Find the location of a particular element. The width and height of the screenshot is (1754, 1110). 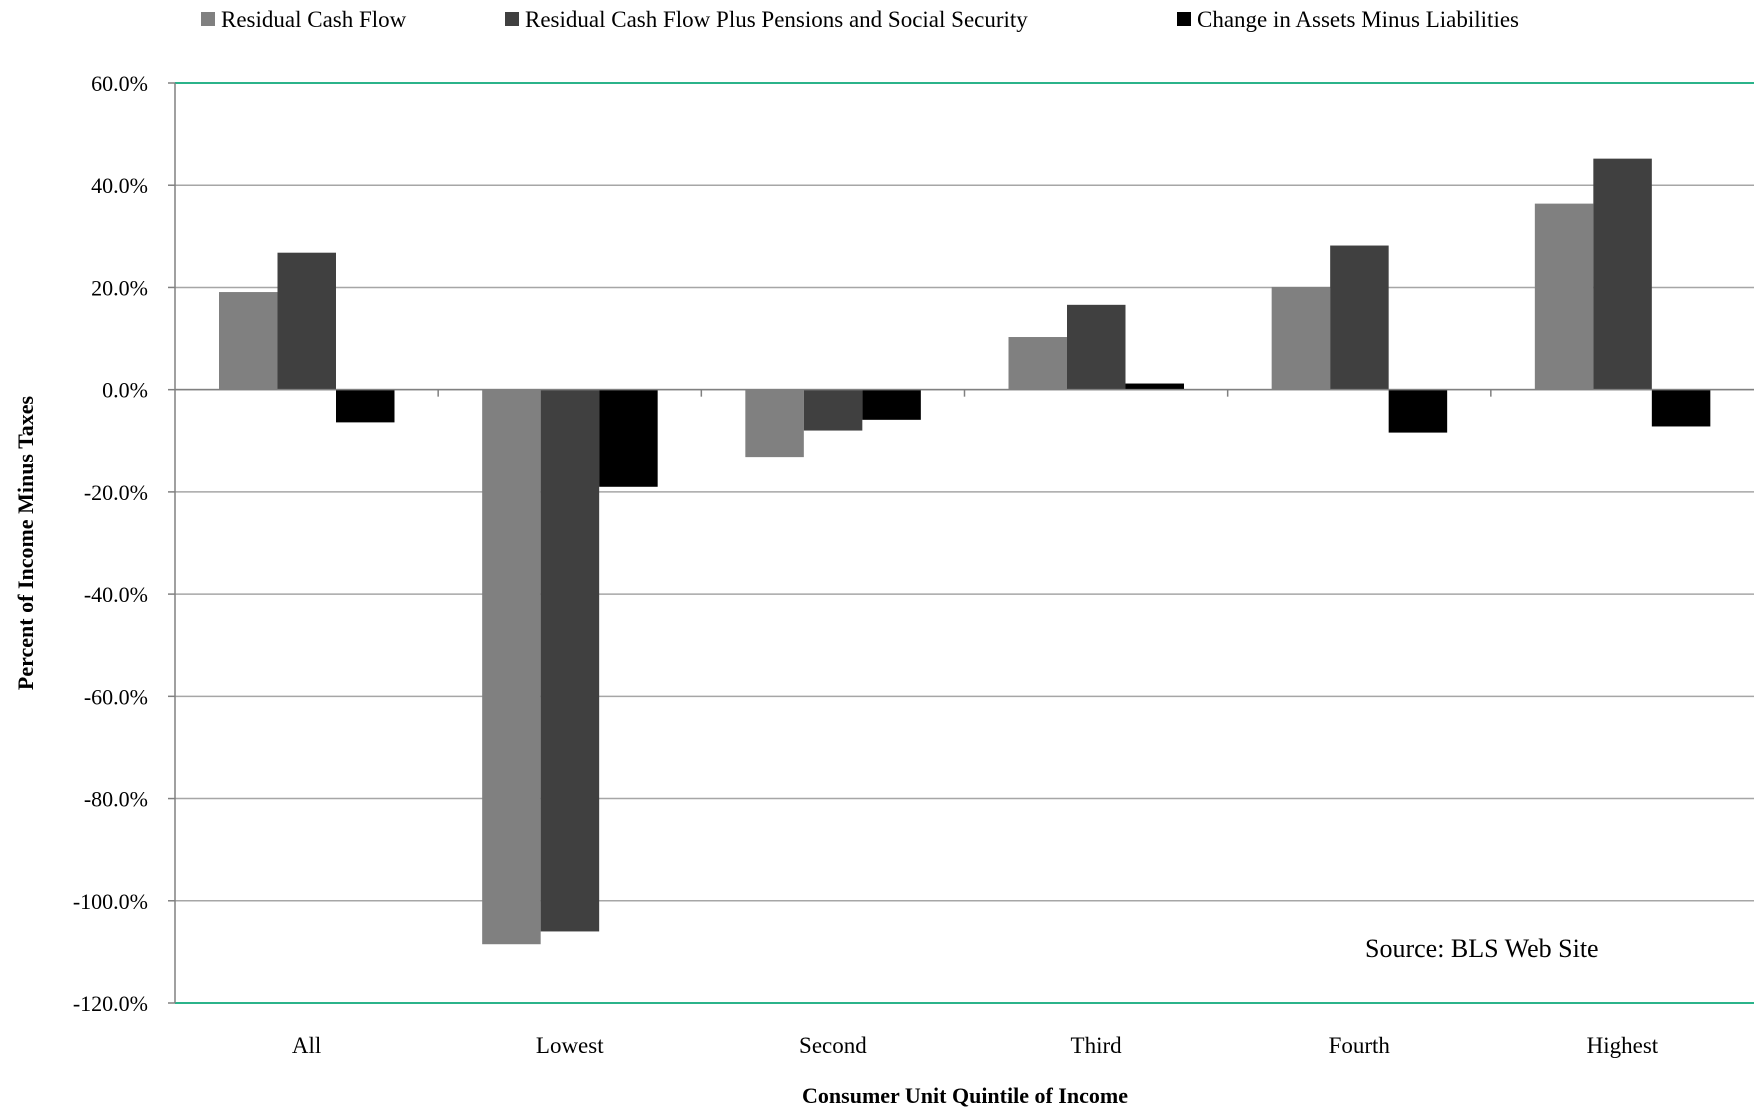

legend-label: Residual Cash Flow is located at coordinates (314, 19).